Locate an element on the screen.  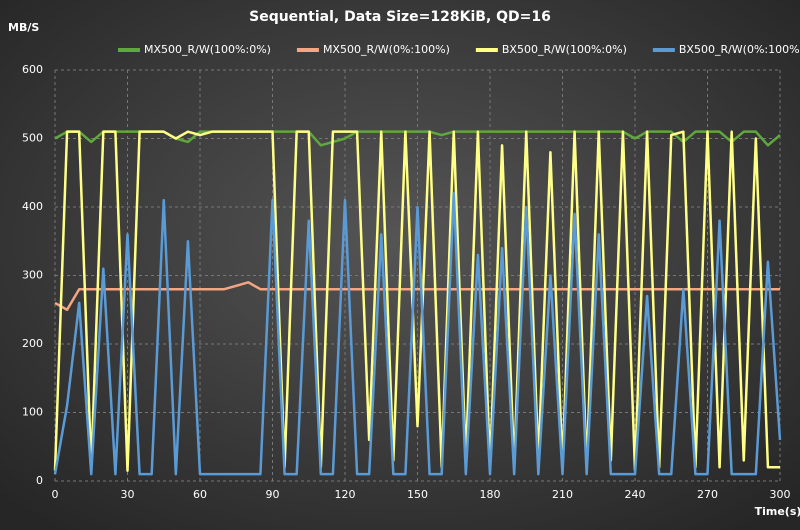
x-tick-label: 150 is located at coordinates (417, 494).